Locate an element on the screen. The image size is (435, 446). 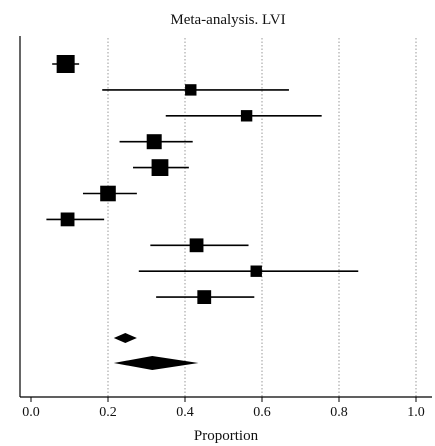
x-tick-label-5: 1.0 is located at coordinates (416, 412).